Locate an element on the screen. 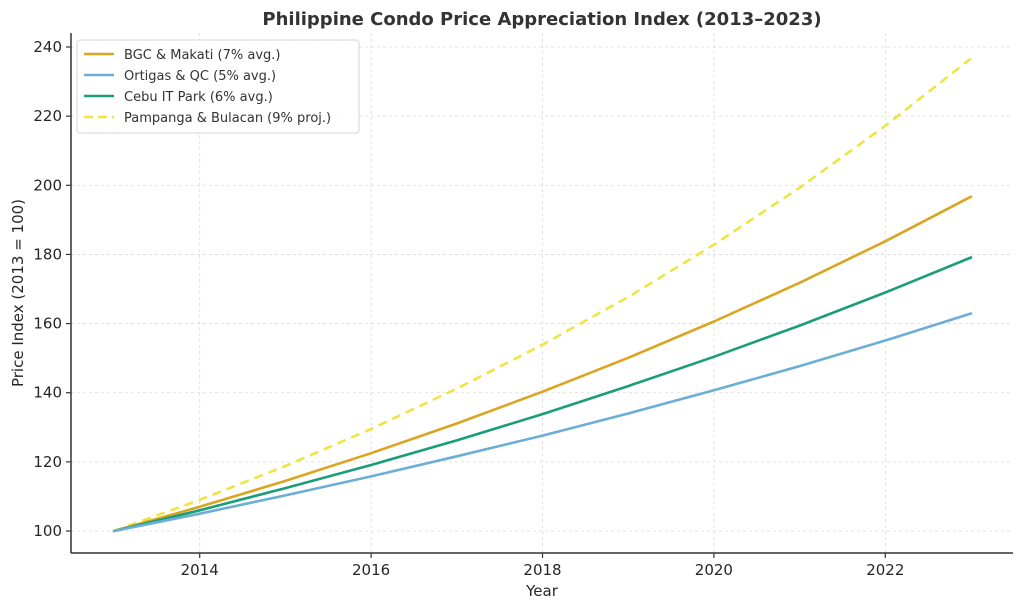 Image resolution: width=1024 pixels, height=610 pixels. y-tick-label: 180 is located at coordinates (47, 254).